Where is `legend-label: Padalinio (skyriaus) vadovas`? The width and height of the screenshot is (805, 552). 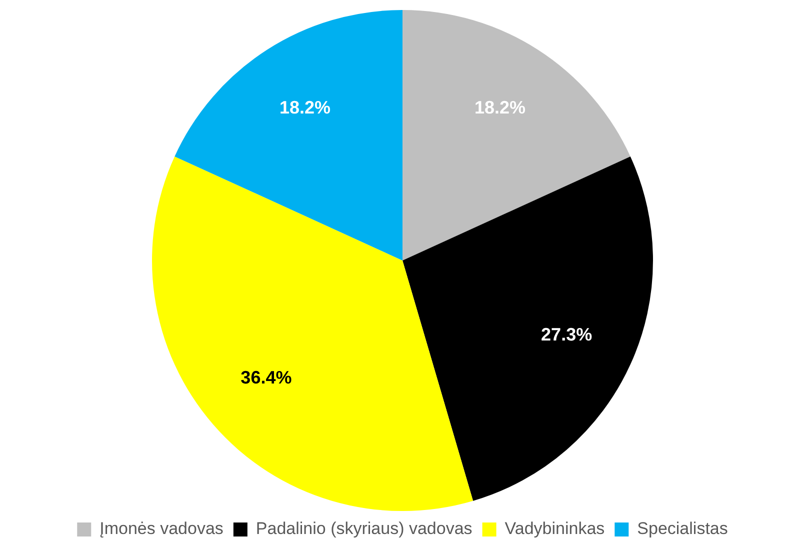 legend-label: Padalinio (skyriaus) vadovas is located at coordinates (364, 528).